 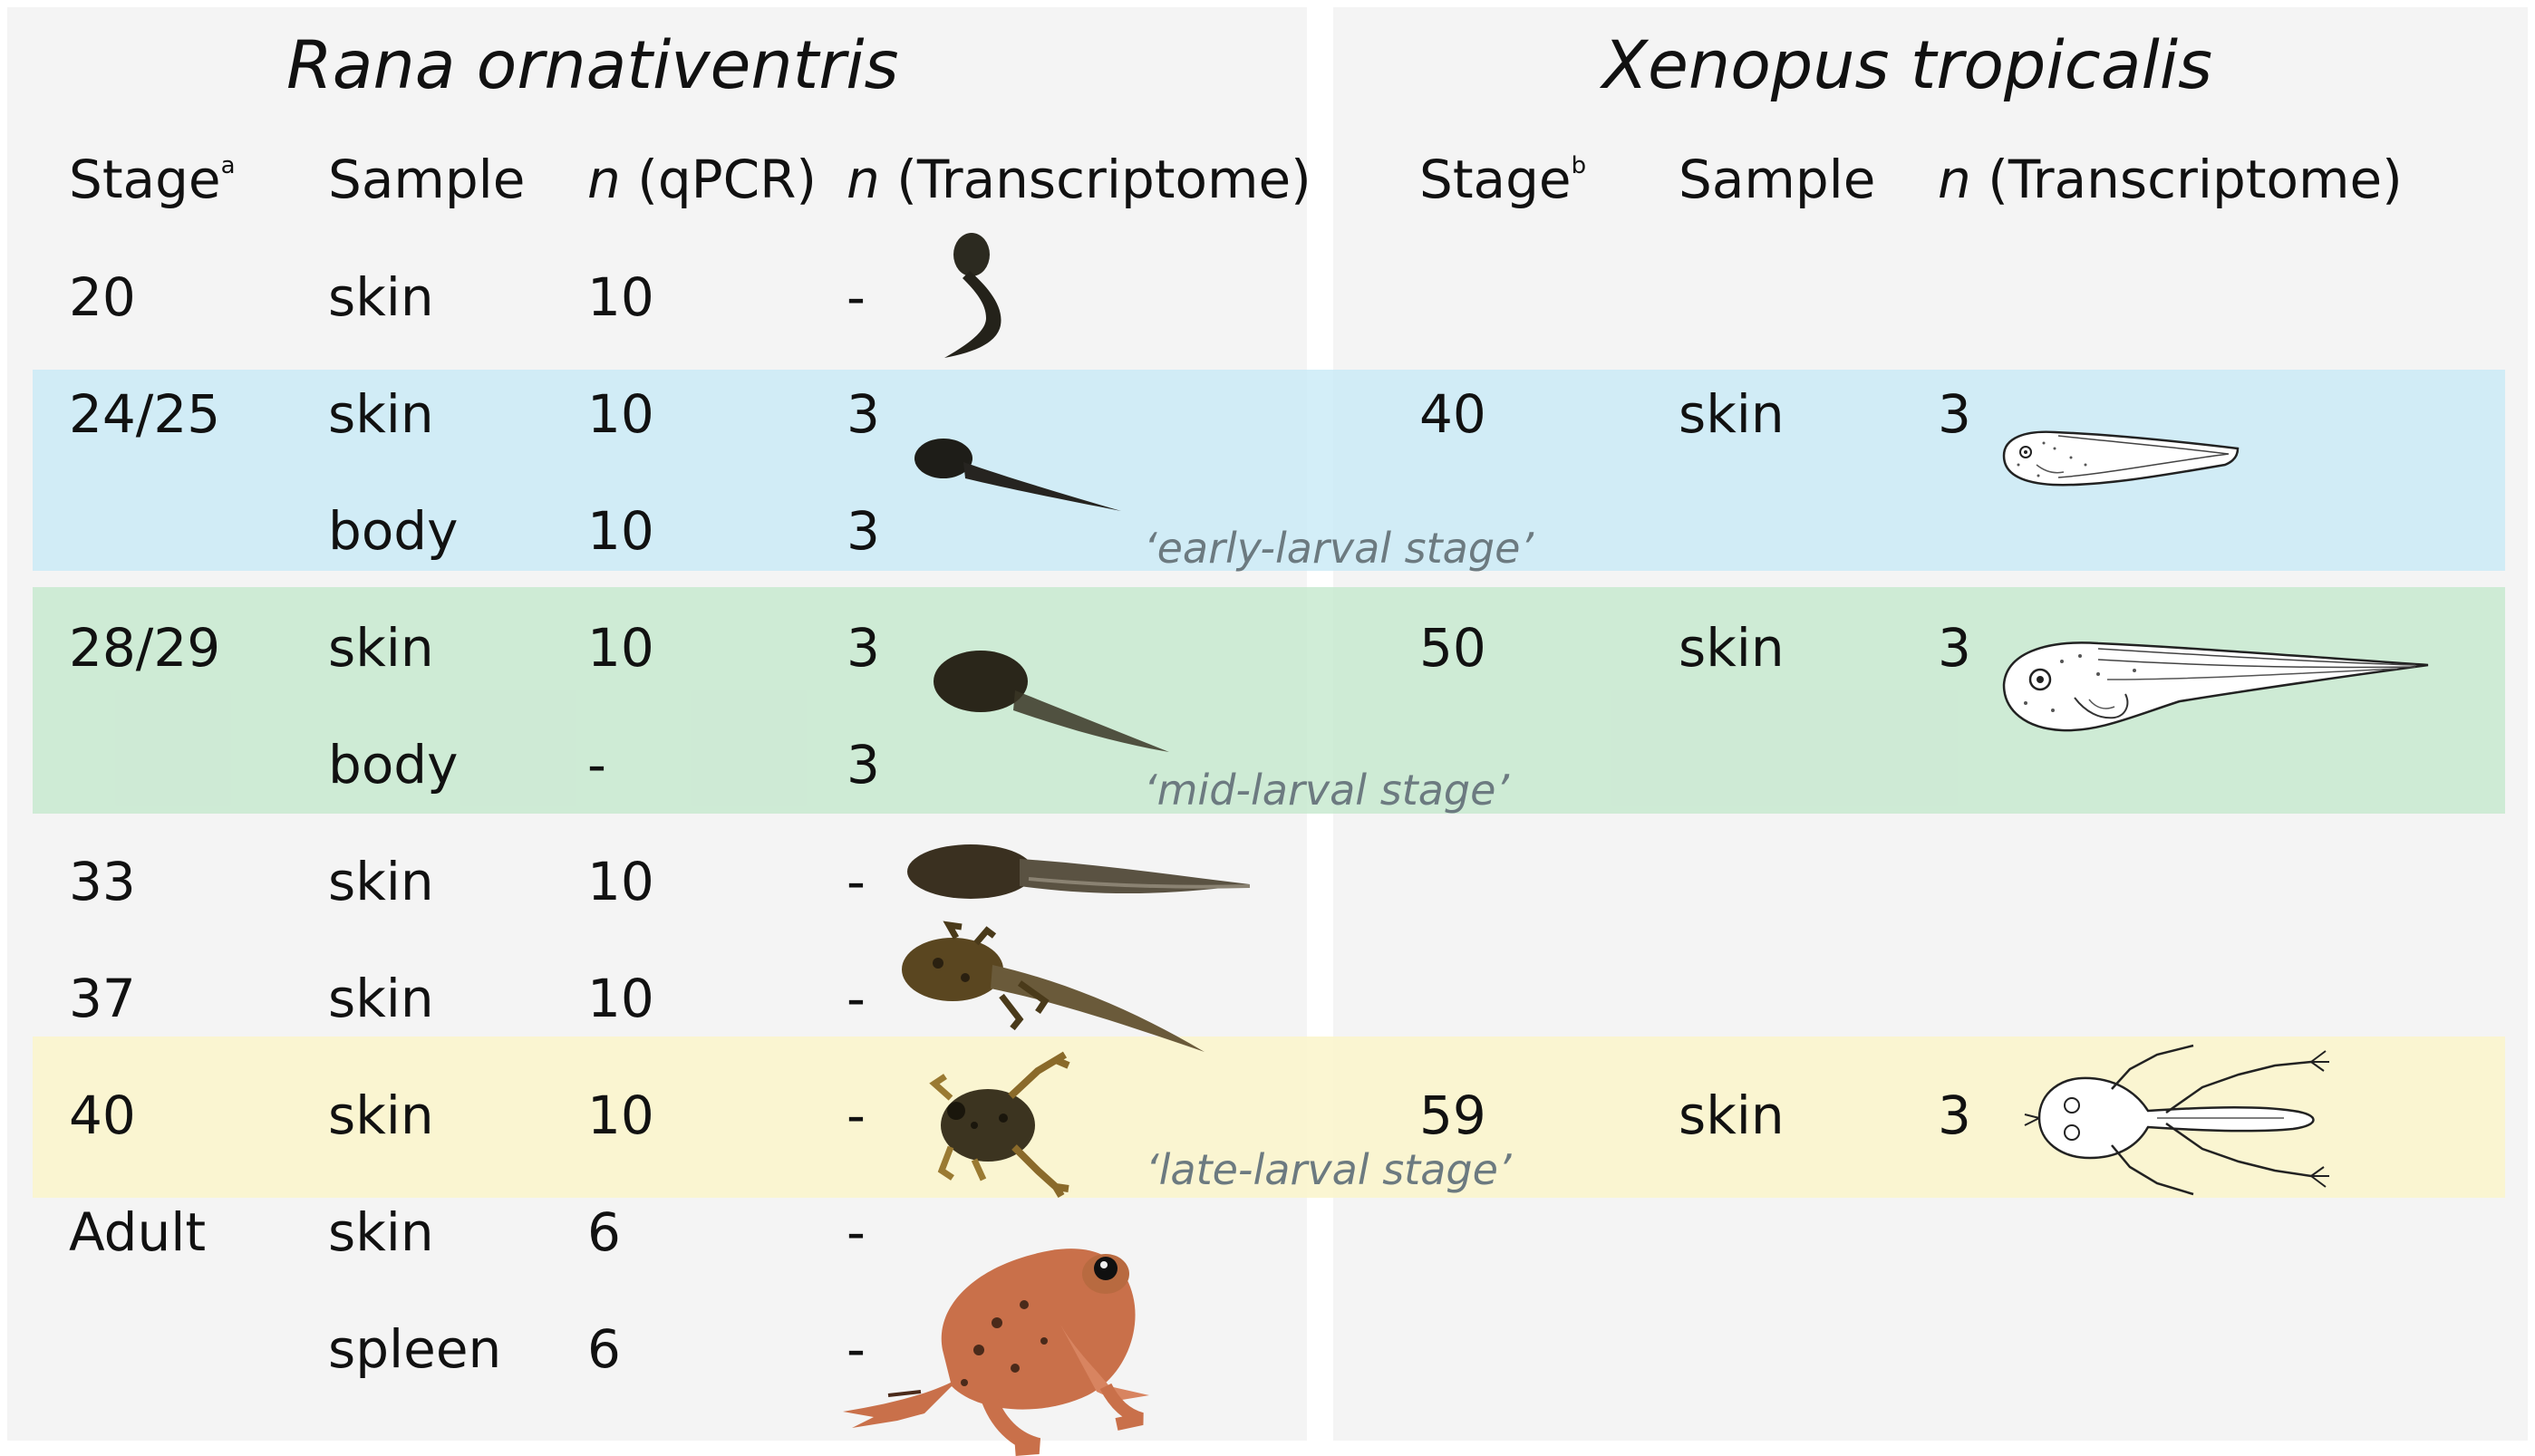 I want to click on rana-header-n-qpcr: n (qPCR), so click(x=702, y=179).